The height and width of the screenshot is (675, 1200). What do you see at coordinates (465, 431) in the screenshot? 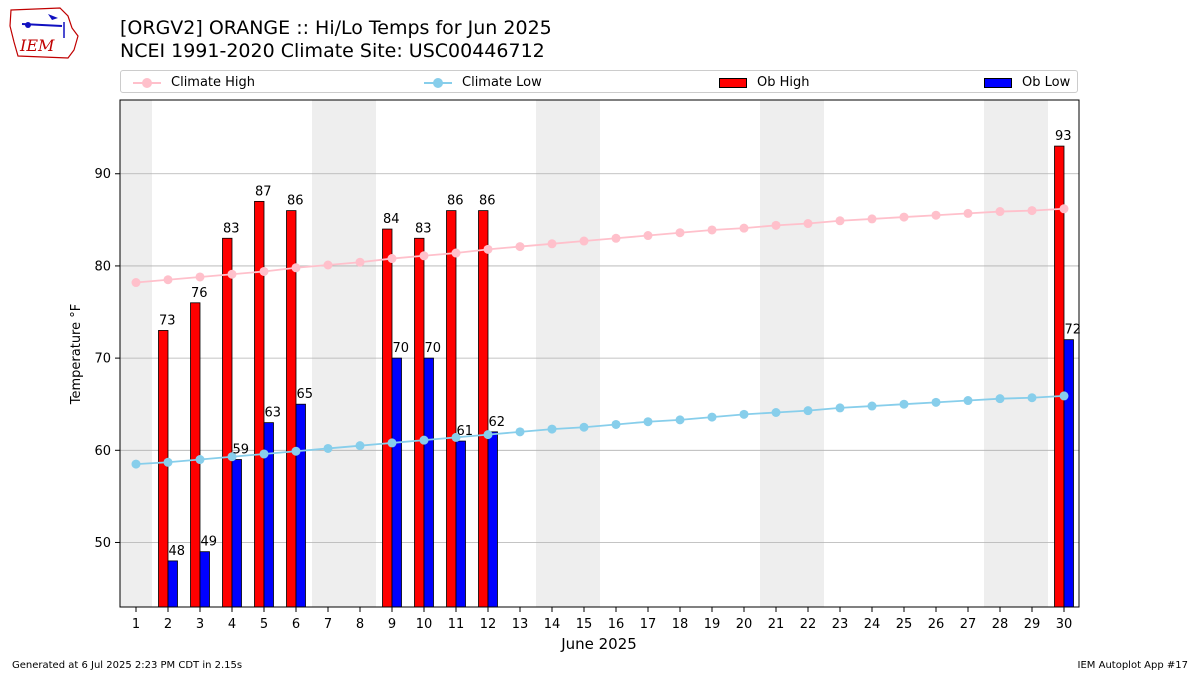
I see `ob-low-value-label-day-11: 61` at bounding box center [465, 431].